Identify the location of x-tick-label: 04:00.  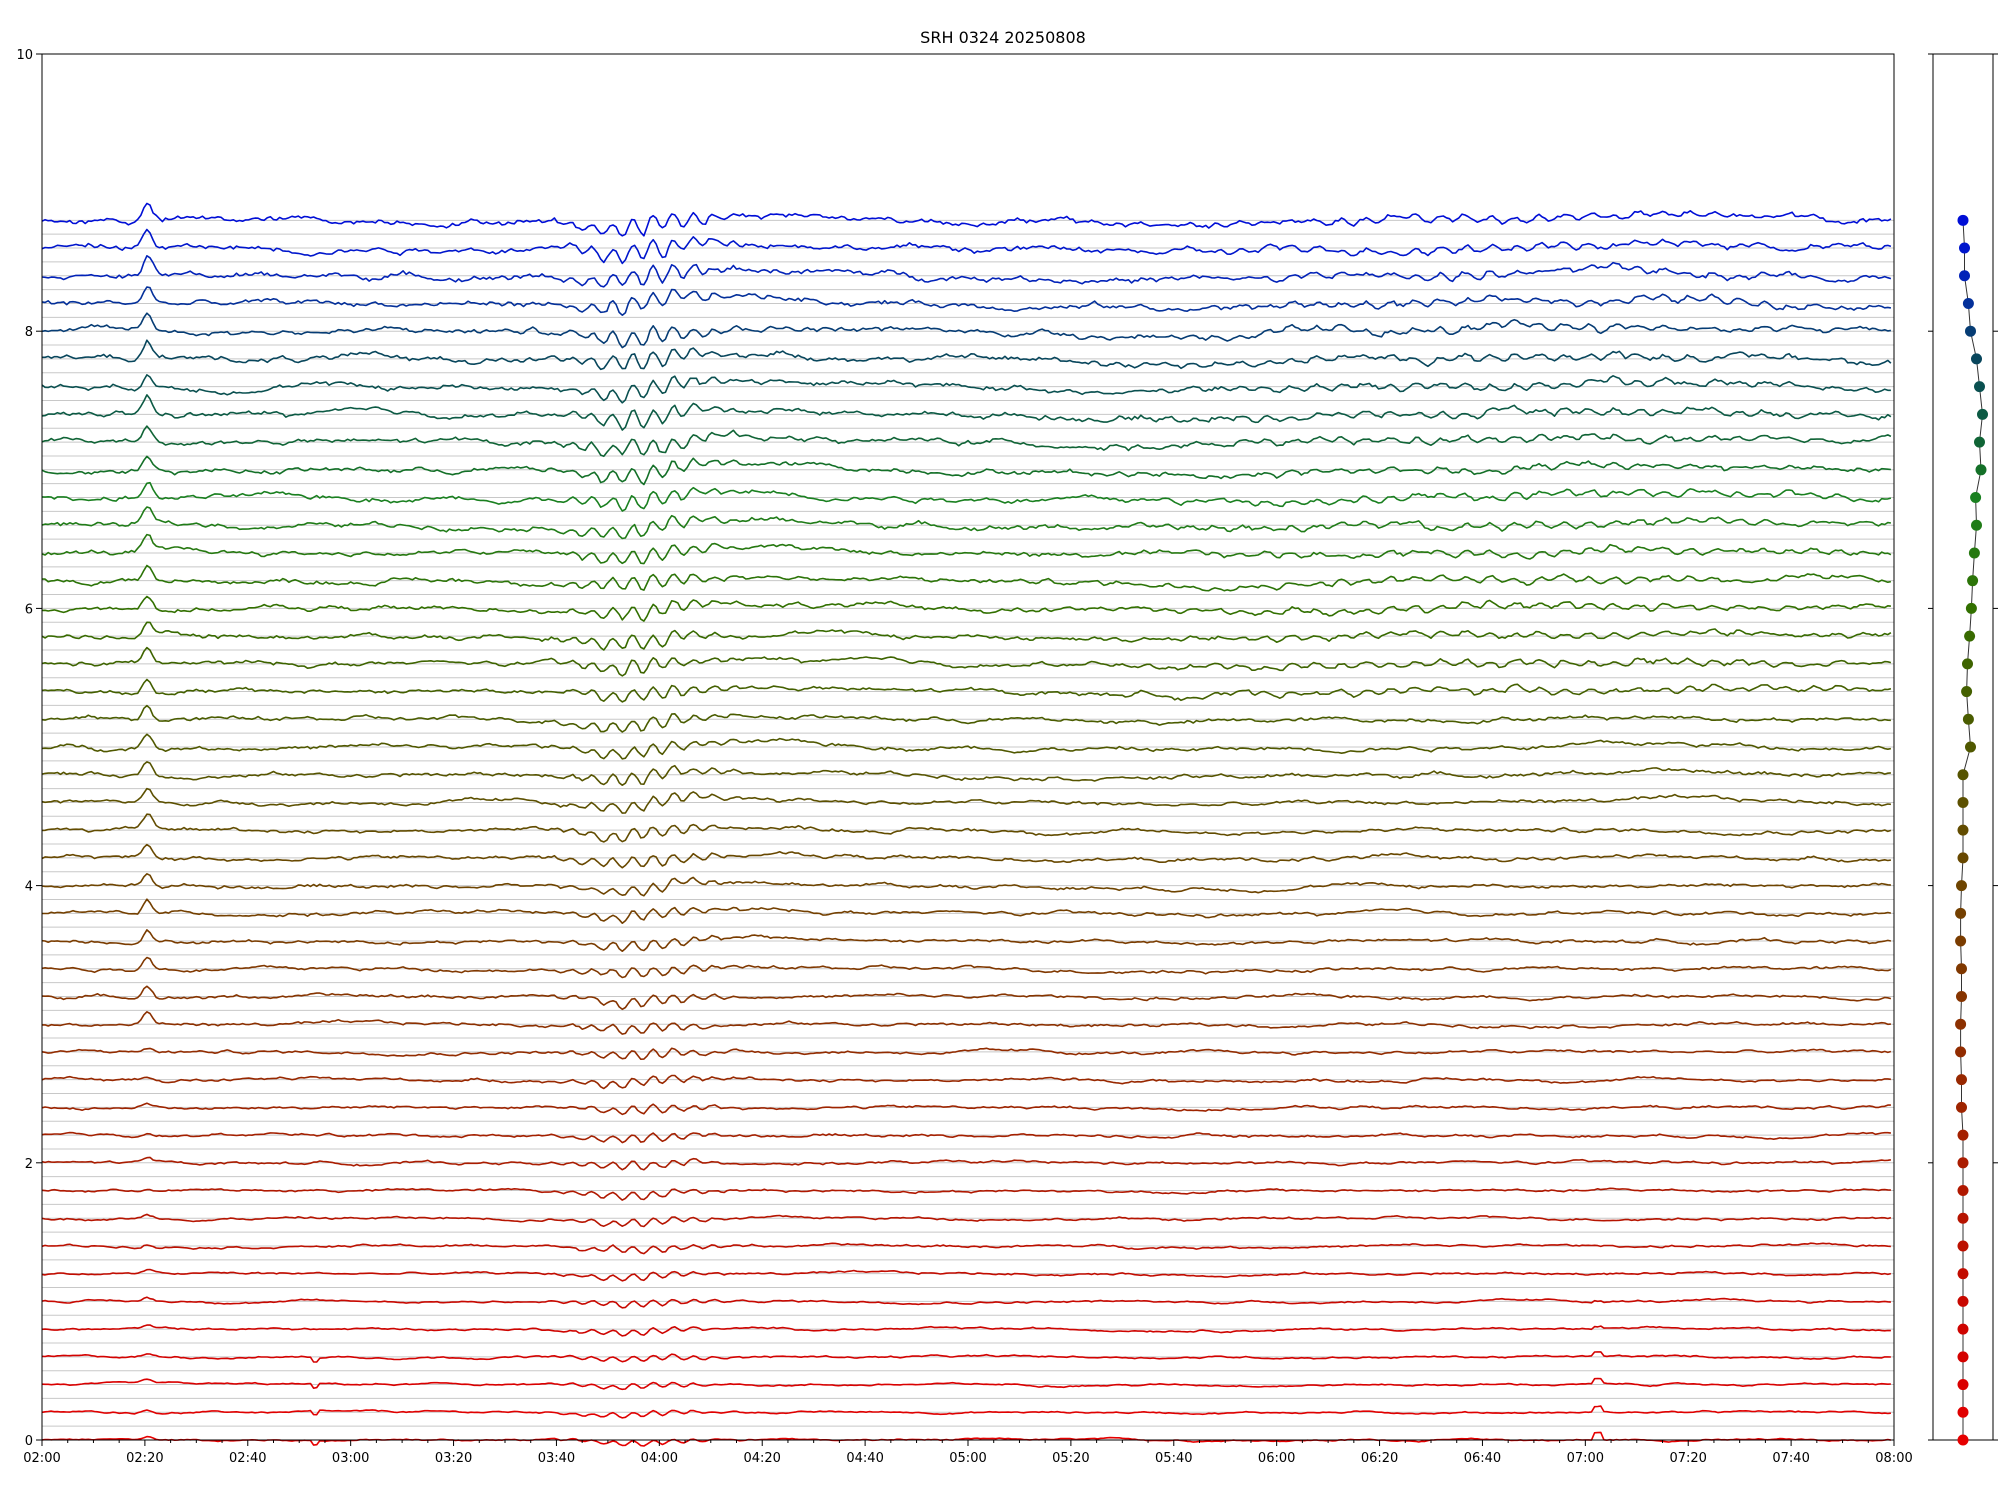
(659, 1458).